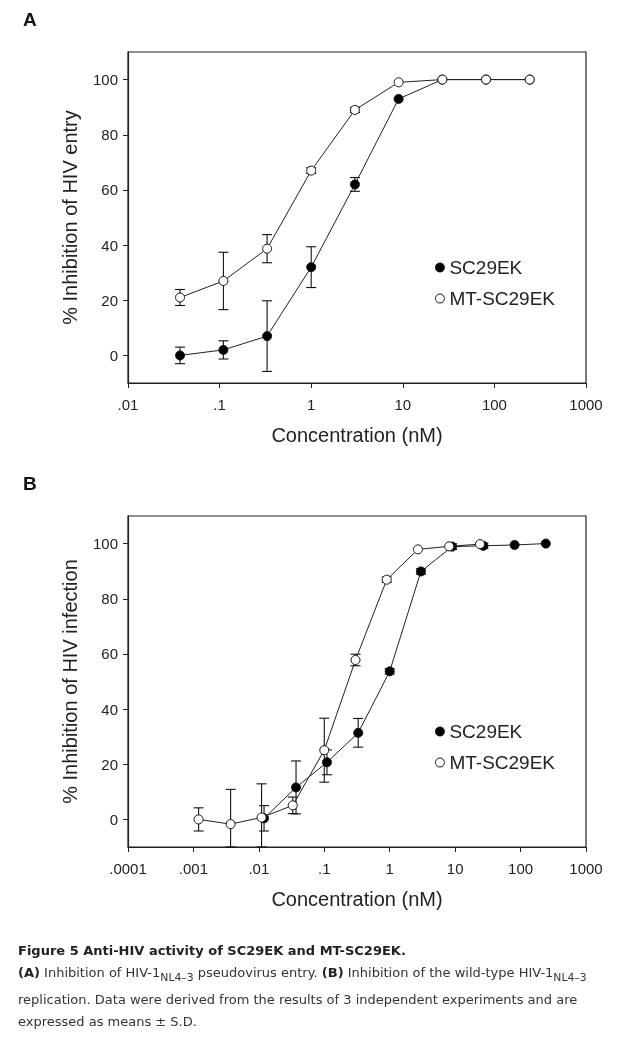  Describe the element at coordinates (70, 217) in the screenshot. I see `y-axis-title: % Inhibition of HIV entry` at that location.